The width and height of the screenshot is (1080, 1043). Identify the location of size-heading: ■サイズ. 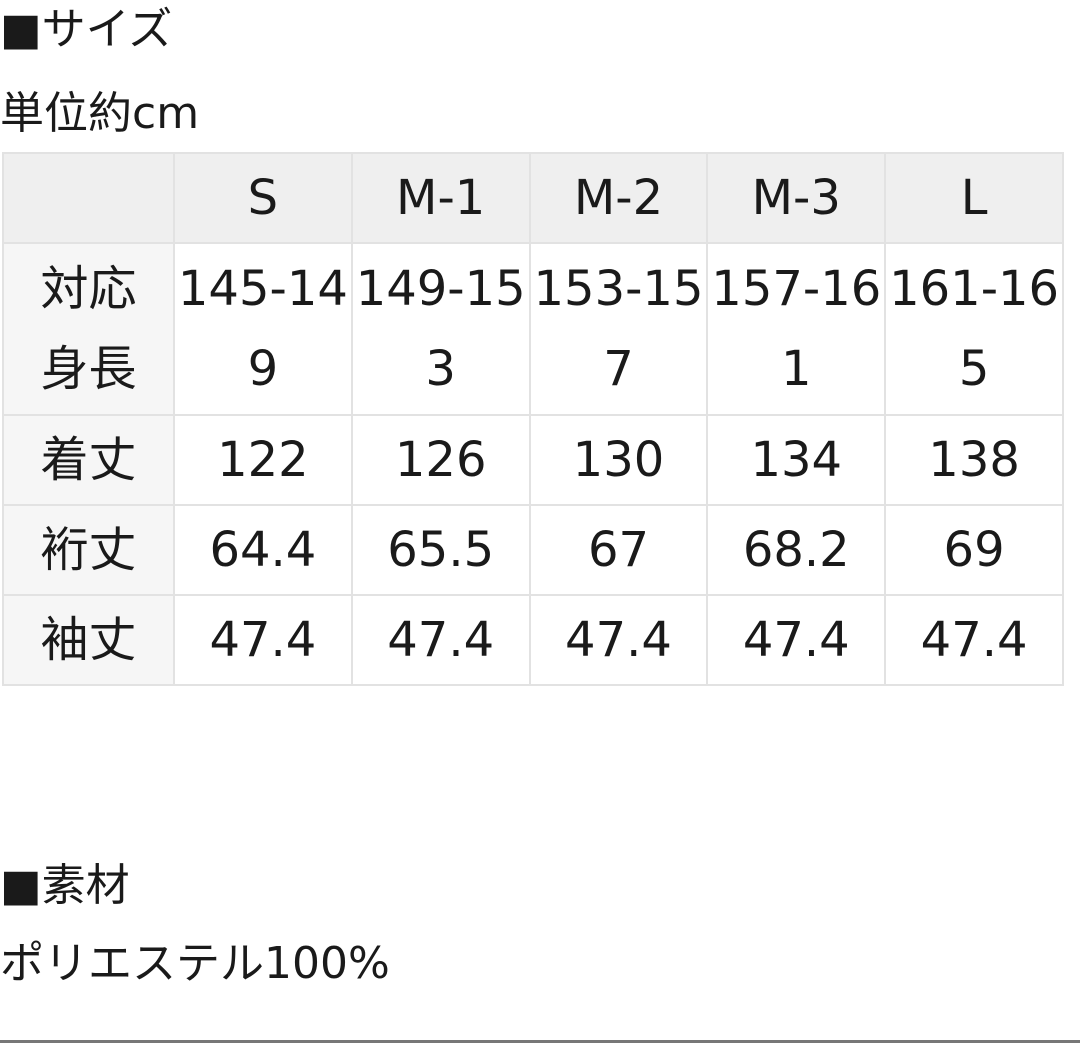
(86, 29).